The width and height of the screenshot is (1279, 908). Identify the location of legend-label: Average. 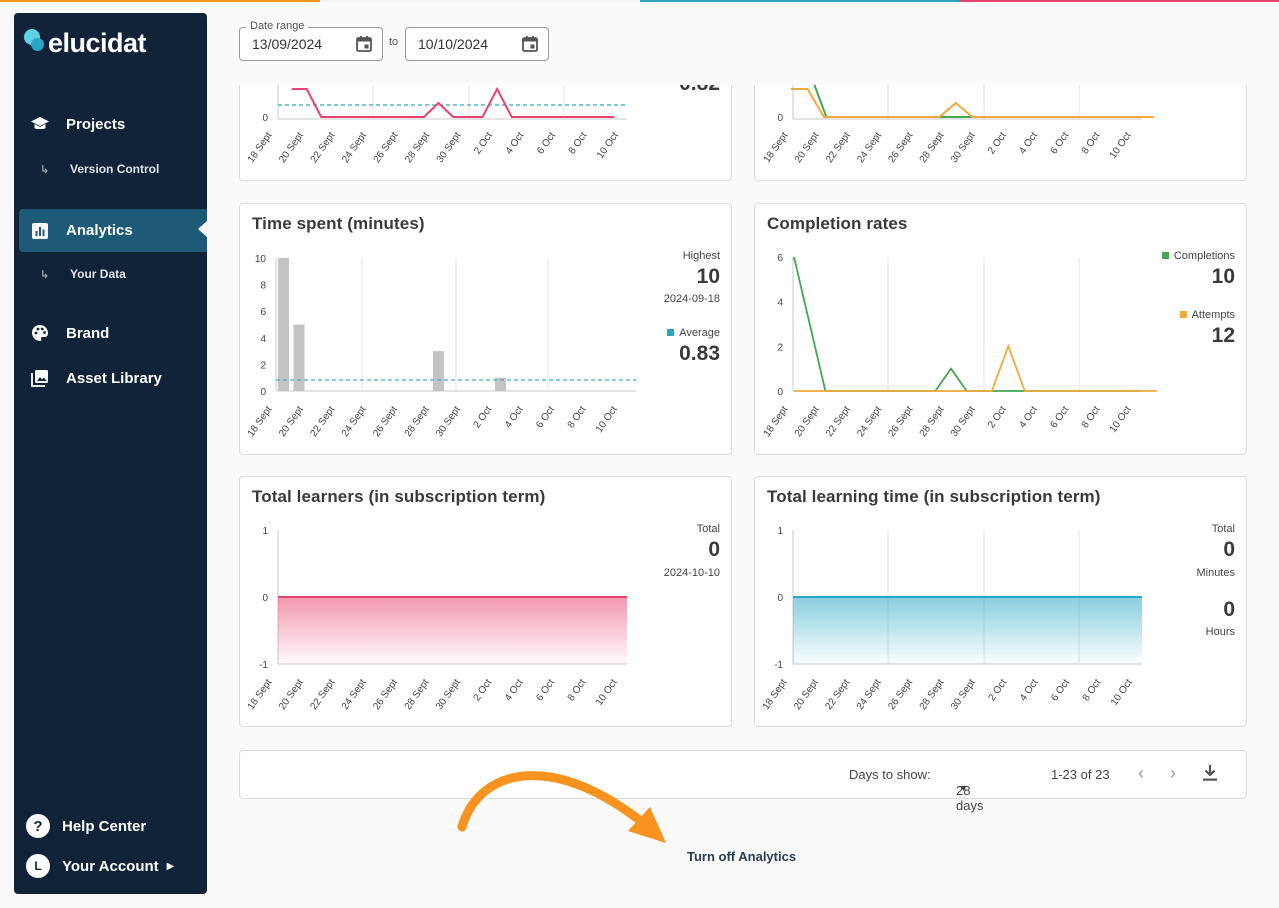
(699, 333).